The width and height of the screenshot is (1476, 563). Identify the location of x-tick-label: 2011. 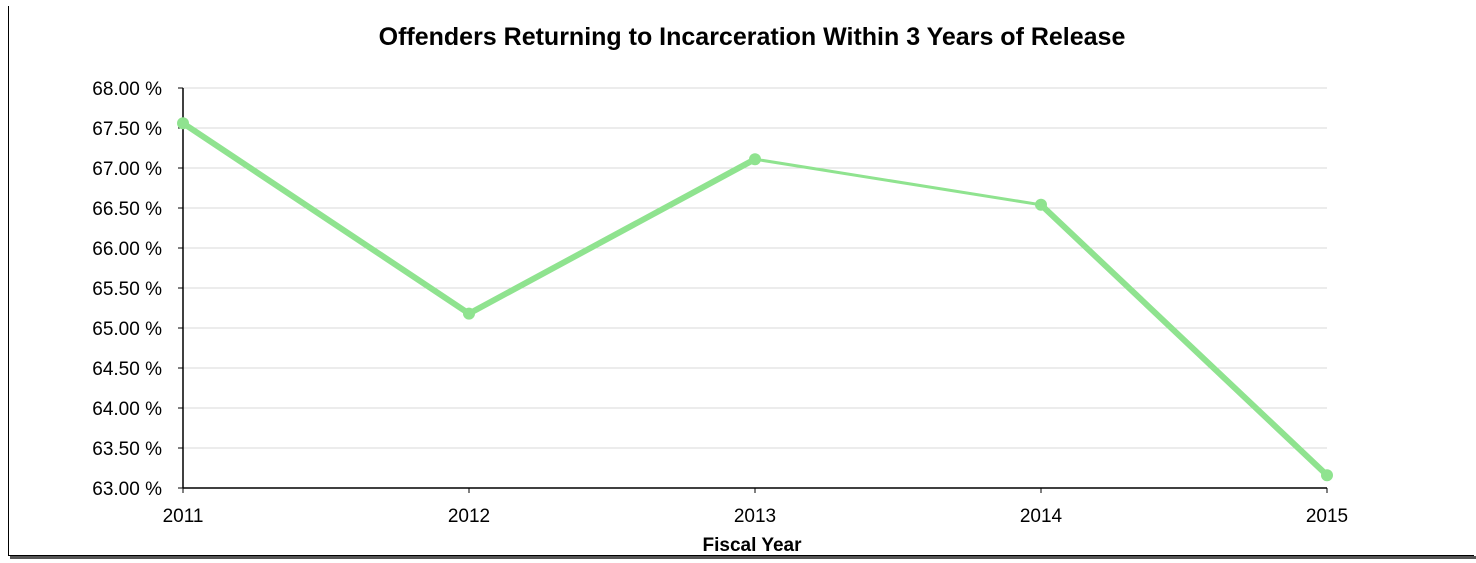
(183, 516).